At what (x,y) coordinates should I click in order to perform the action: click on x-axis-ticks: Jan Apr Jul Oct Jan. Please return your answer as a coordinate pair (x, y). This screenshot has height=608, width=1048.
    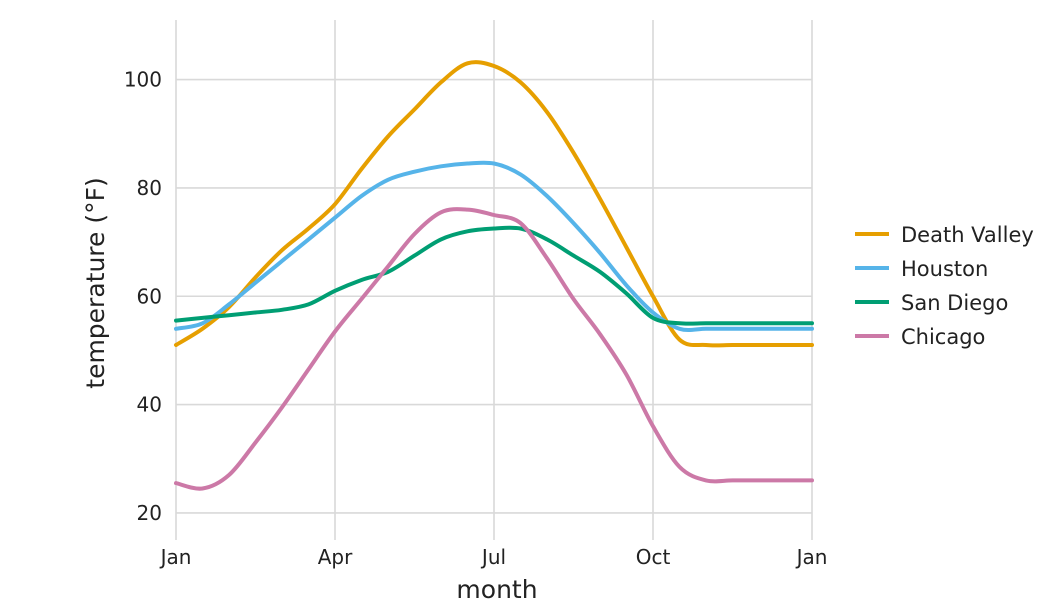
    Looking at the image, I should click on (493, 557).